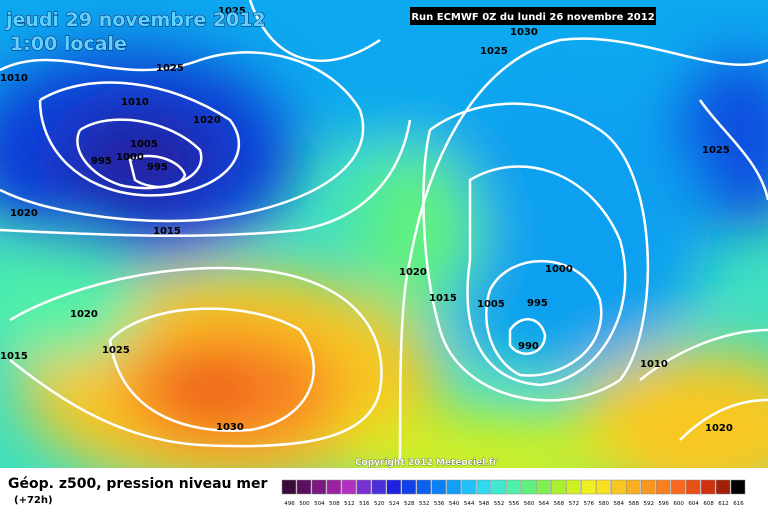 This screenshot has height=512, width=768. What do you see at coordinates (349, 504) in the screenshot?
I see `color-label: 512` at bounding box center [349, 504].